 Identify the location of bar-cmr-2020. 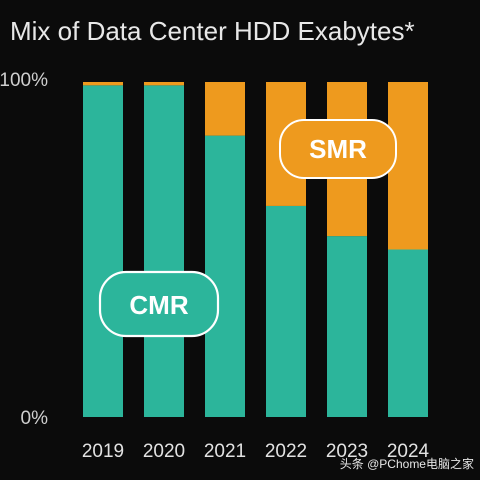
(164, 251).